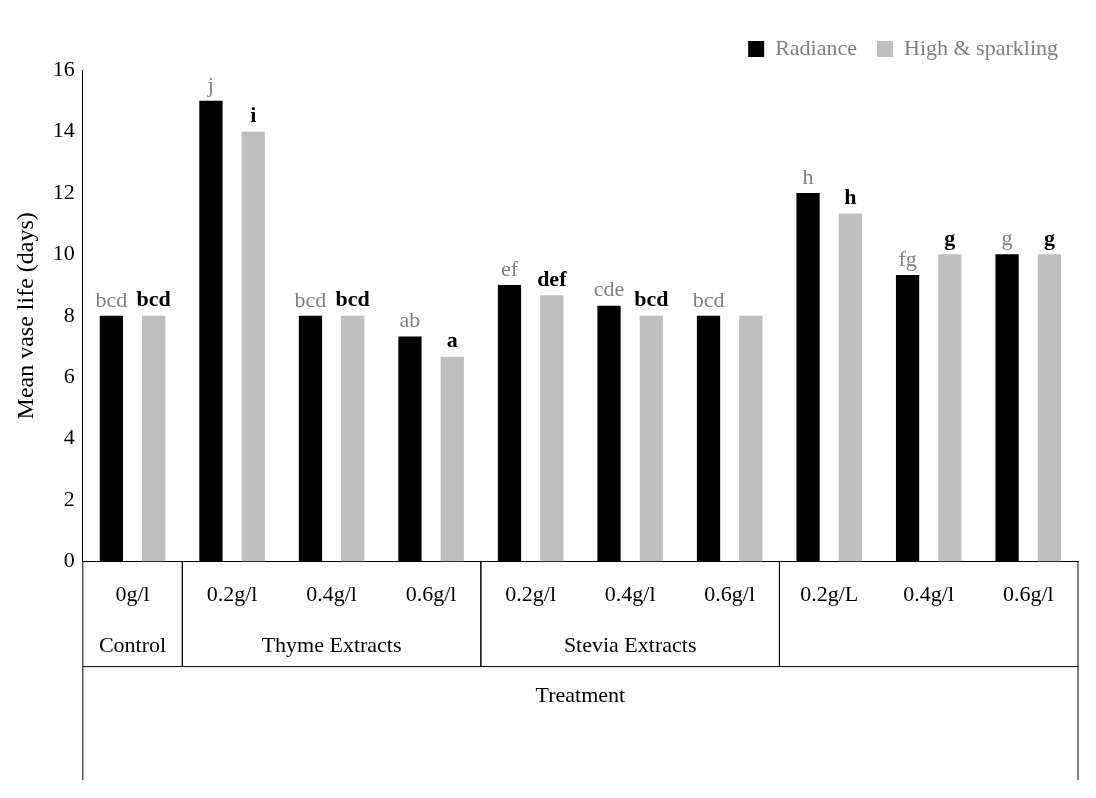  I want to click on y-tick-label: 14, so click(63, 130).